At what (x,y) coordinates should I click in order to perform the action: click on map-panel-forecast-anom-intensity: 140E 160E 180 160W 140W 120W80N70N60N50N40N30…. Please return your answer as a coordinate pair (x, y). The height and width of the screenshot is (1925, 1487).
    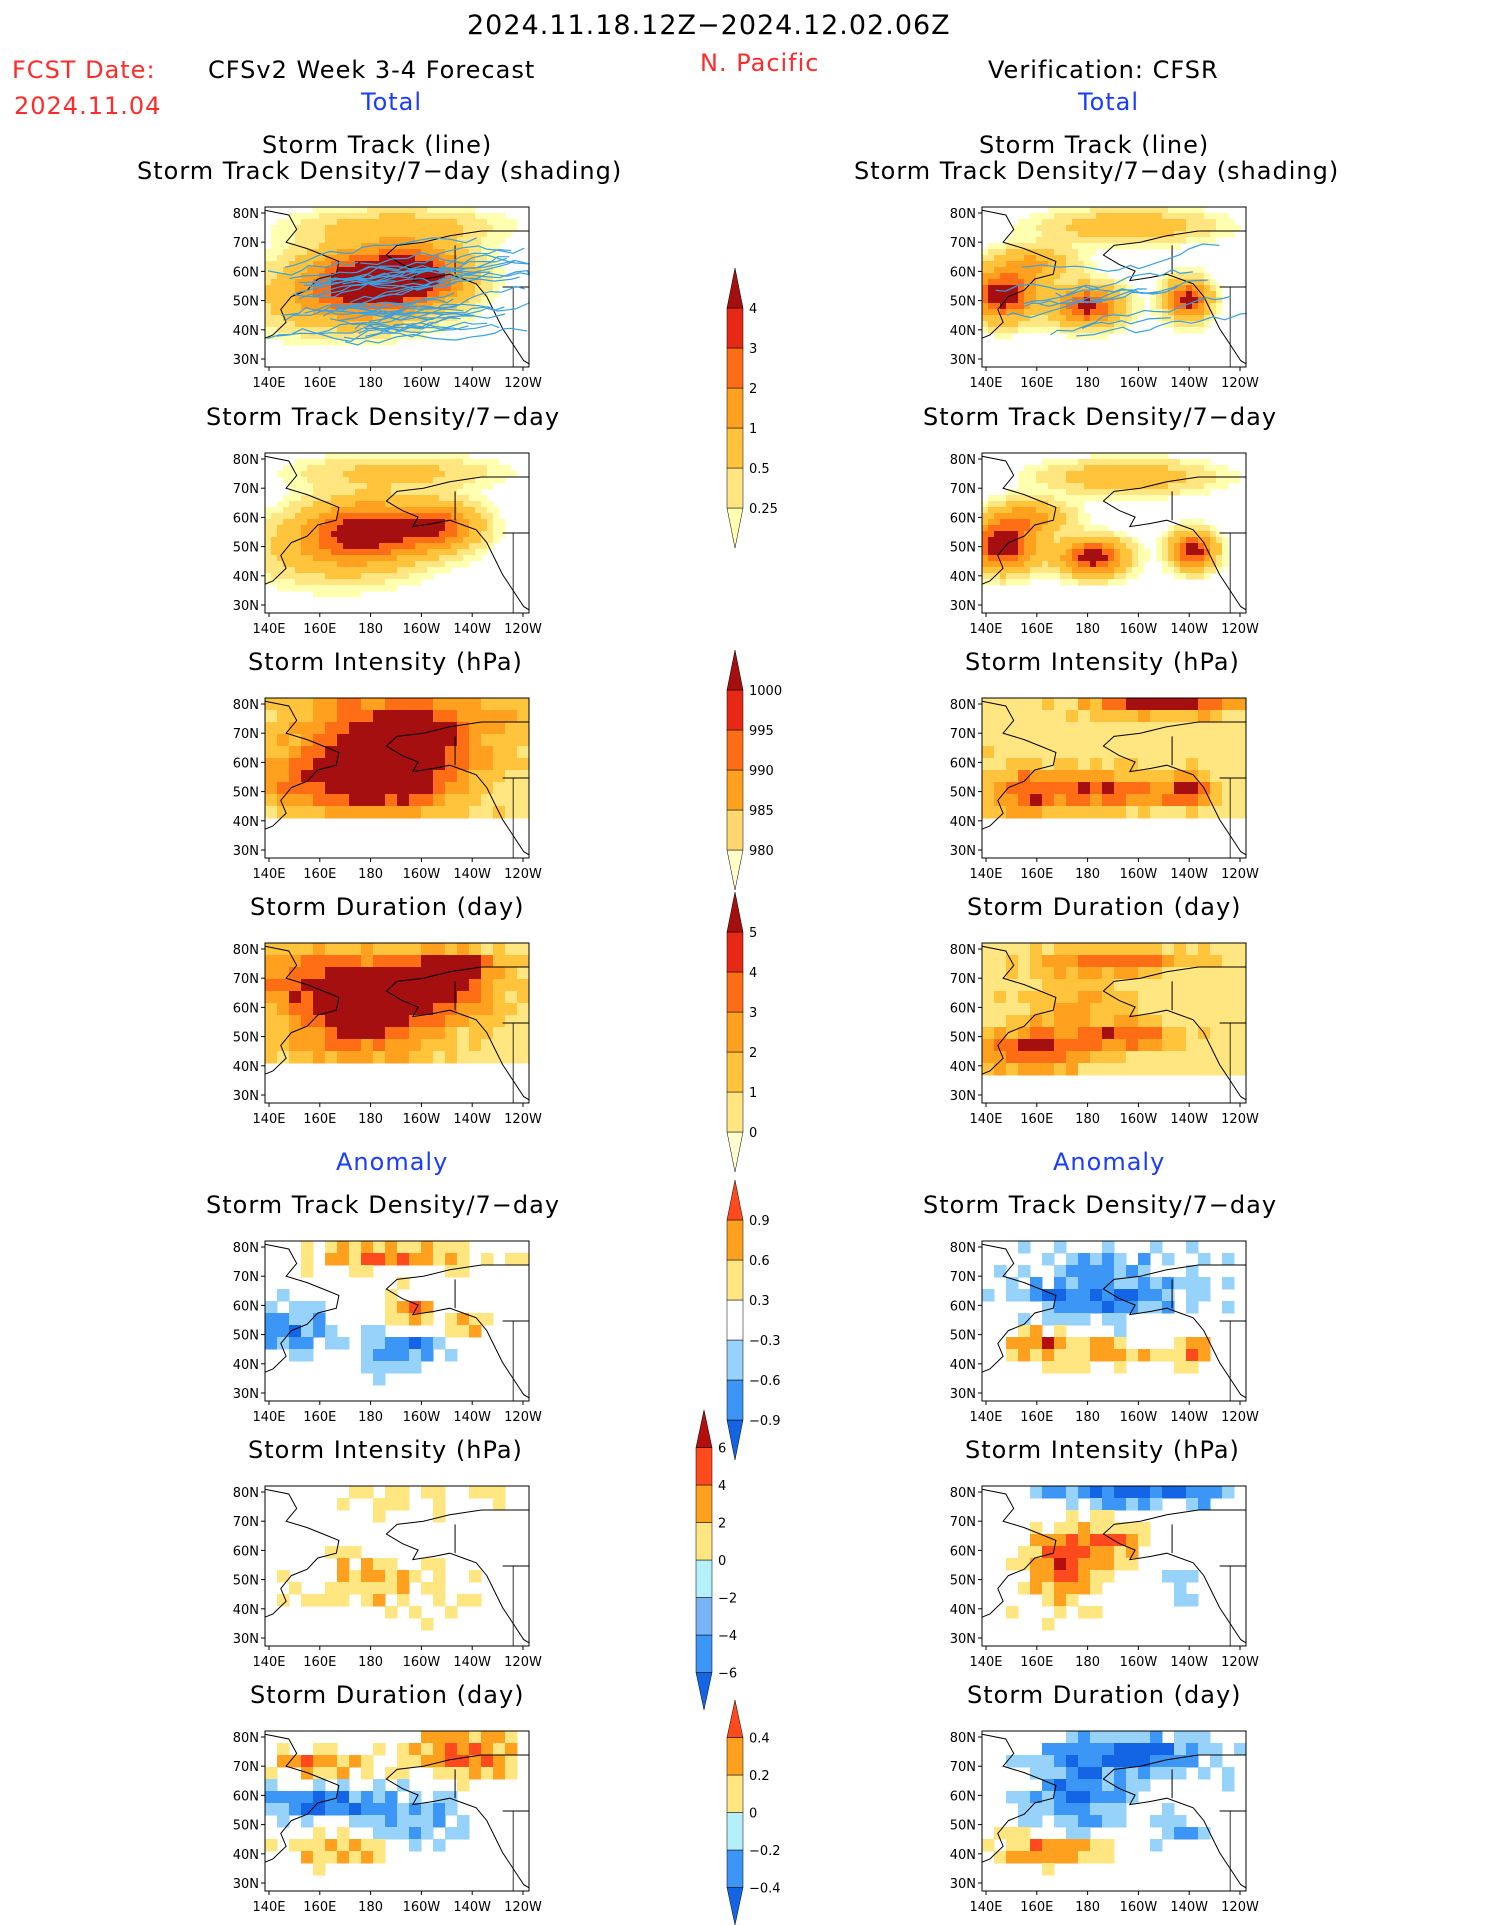
    Looking at the image, I should click on (387, 1577).